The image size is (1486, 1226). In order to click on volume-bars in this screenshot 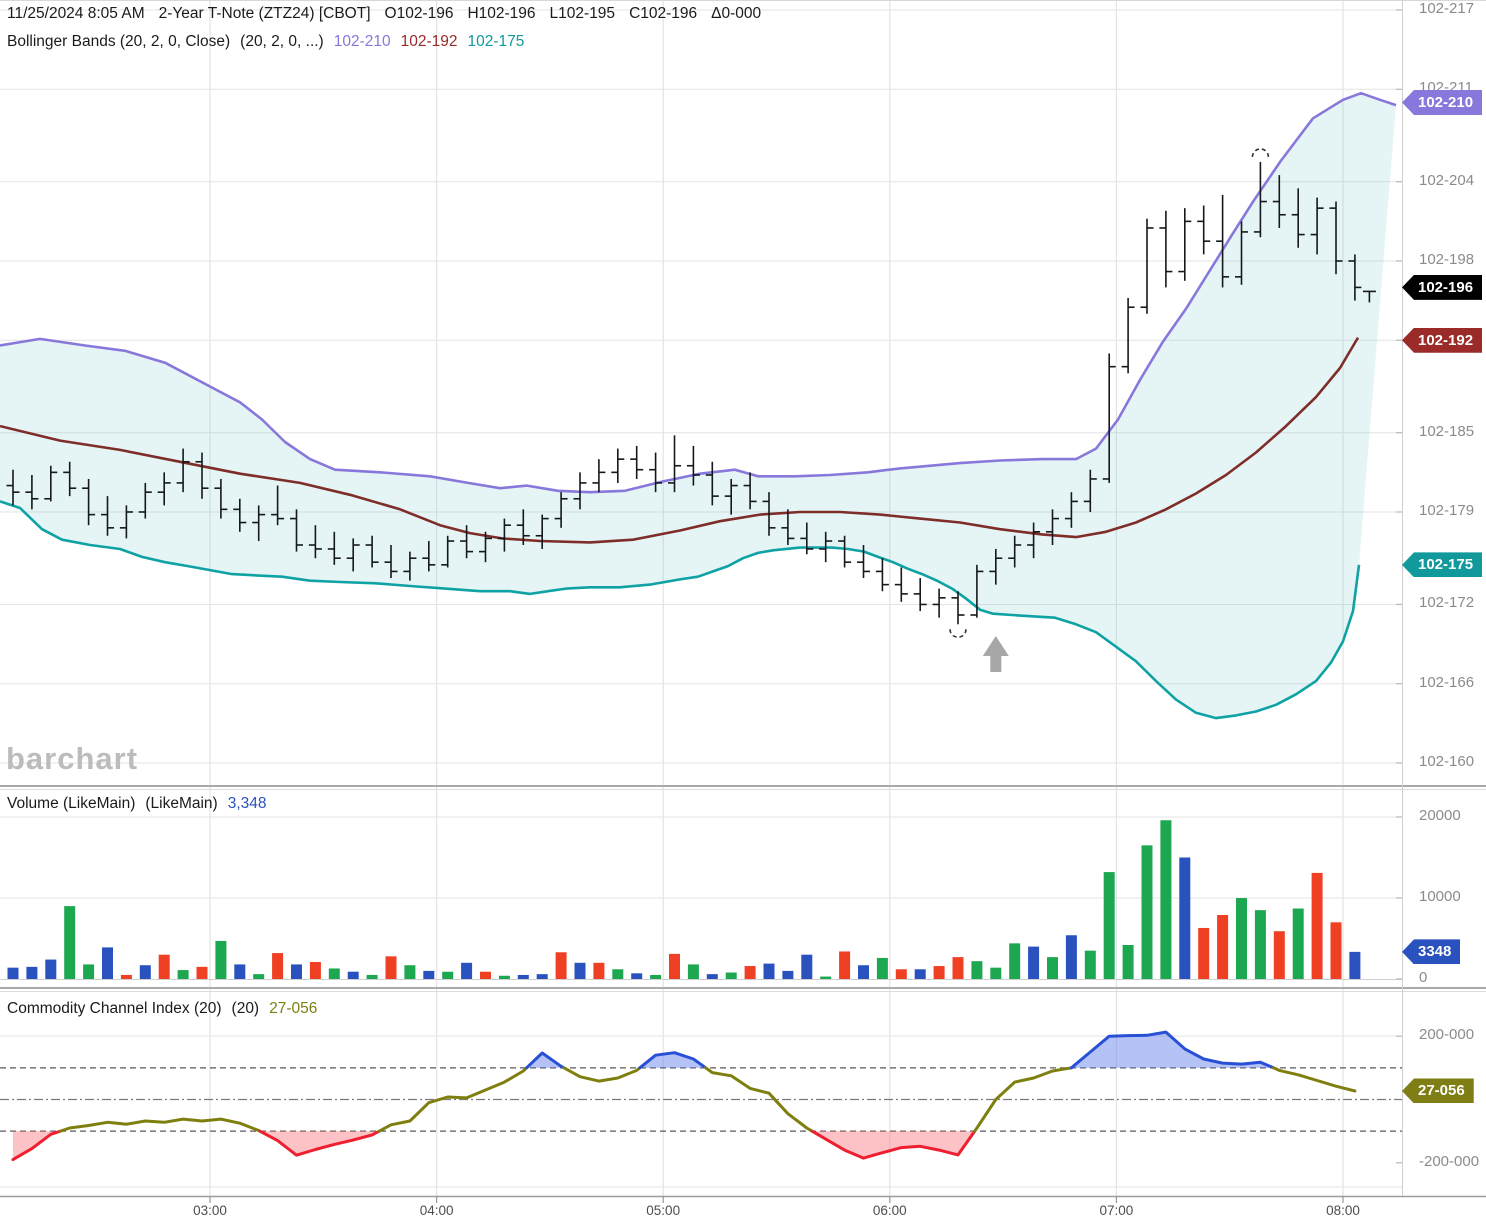, I will do `click(701, 900)`.